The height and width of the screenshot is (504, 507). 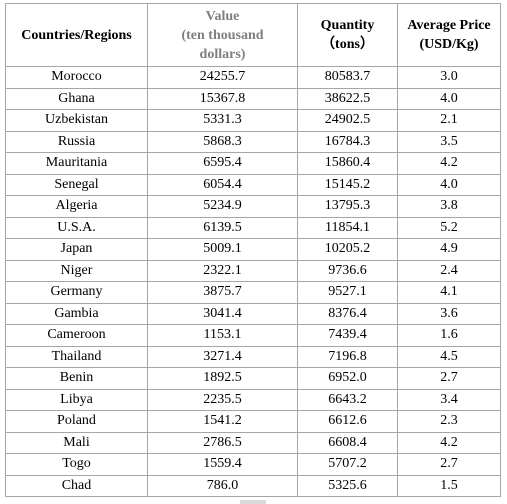 I want to click on quantity-cell: 6643.2, so click(x=347, y=399).